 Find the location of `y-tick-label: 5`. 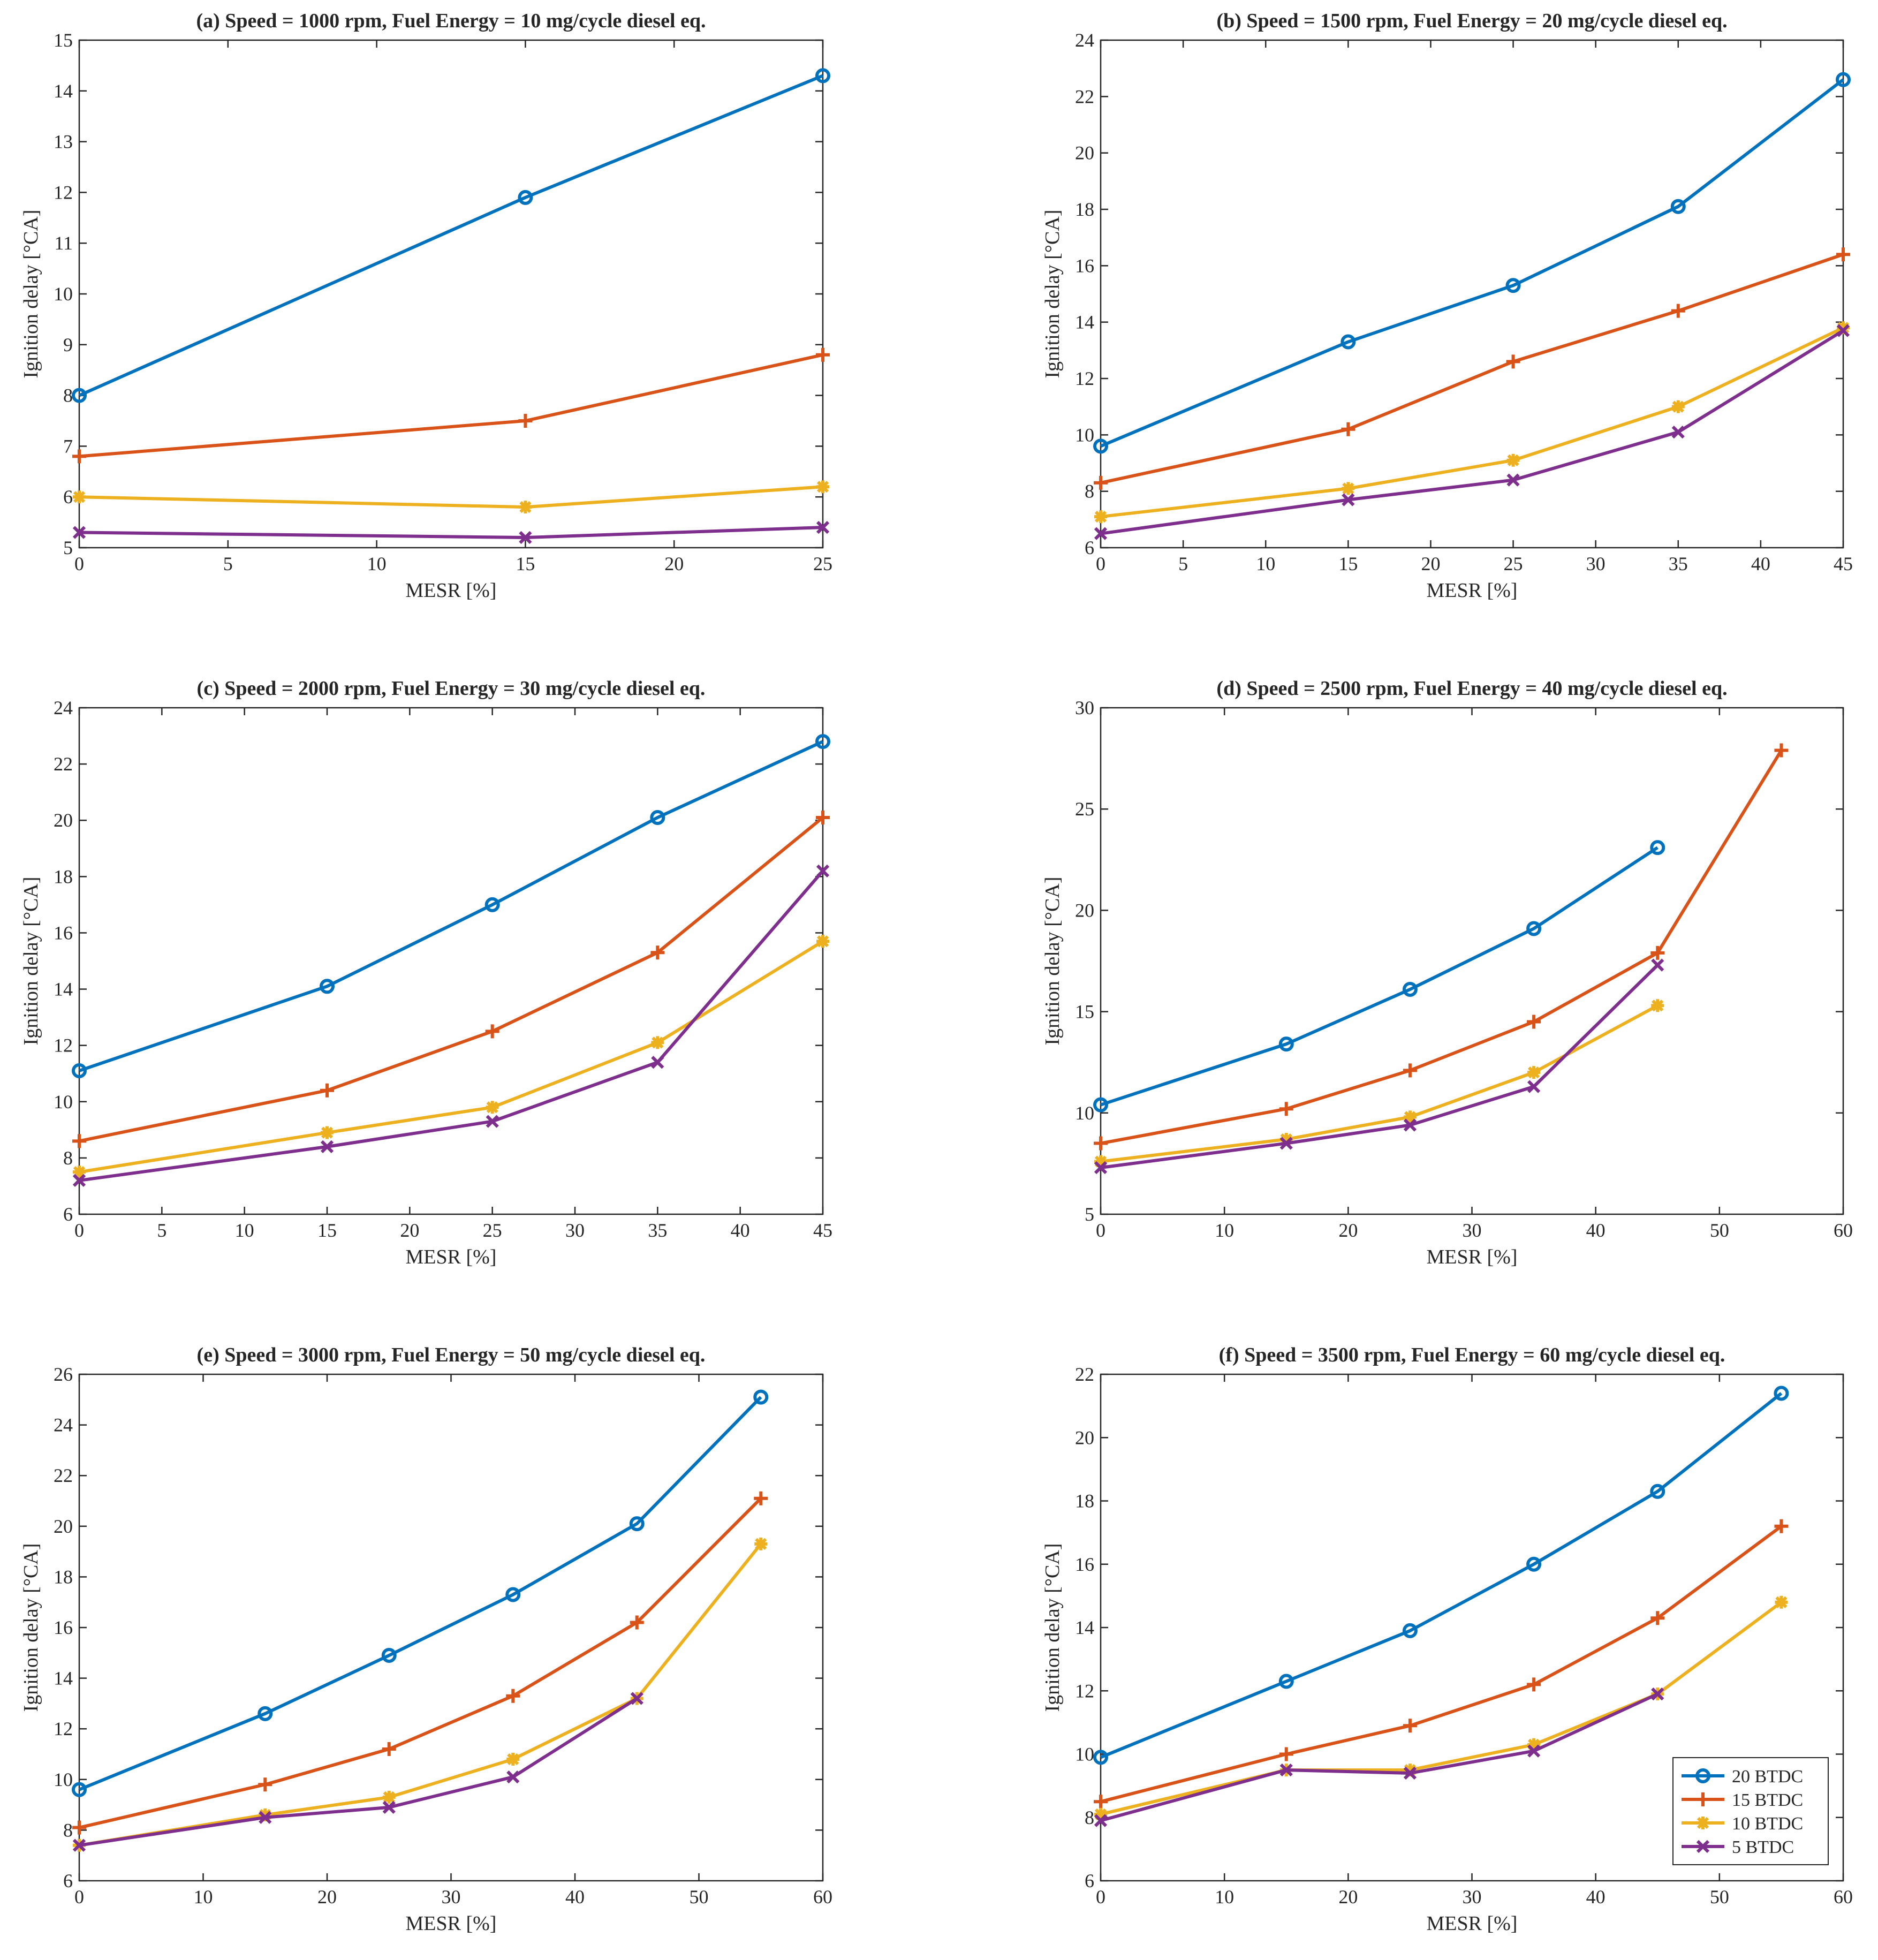

y-tick-label: 5 is located at coordinates (68, 547).